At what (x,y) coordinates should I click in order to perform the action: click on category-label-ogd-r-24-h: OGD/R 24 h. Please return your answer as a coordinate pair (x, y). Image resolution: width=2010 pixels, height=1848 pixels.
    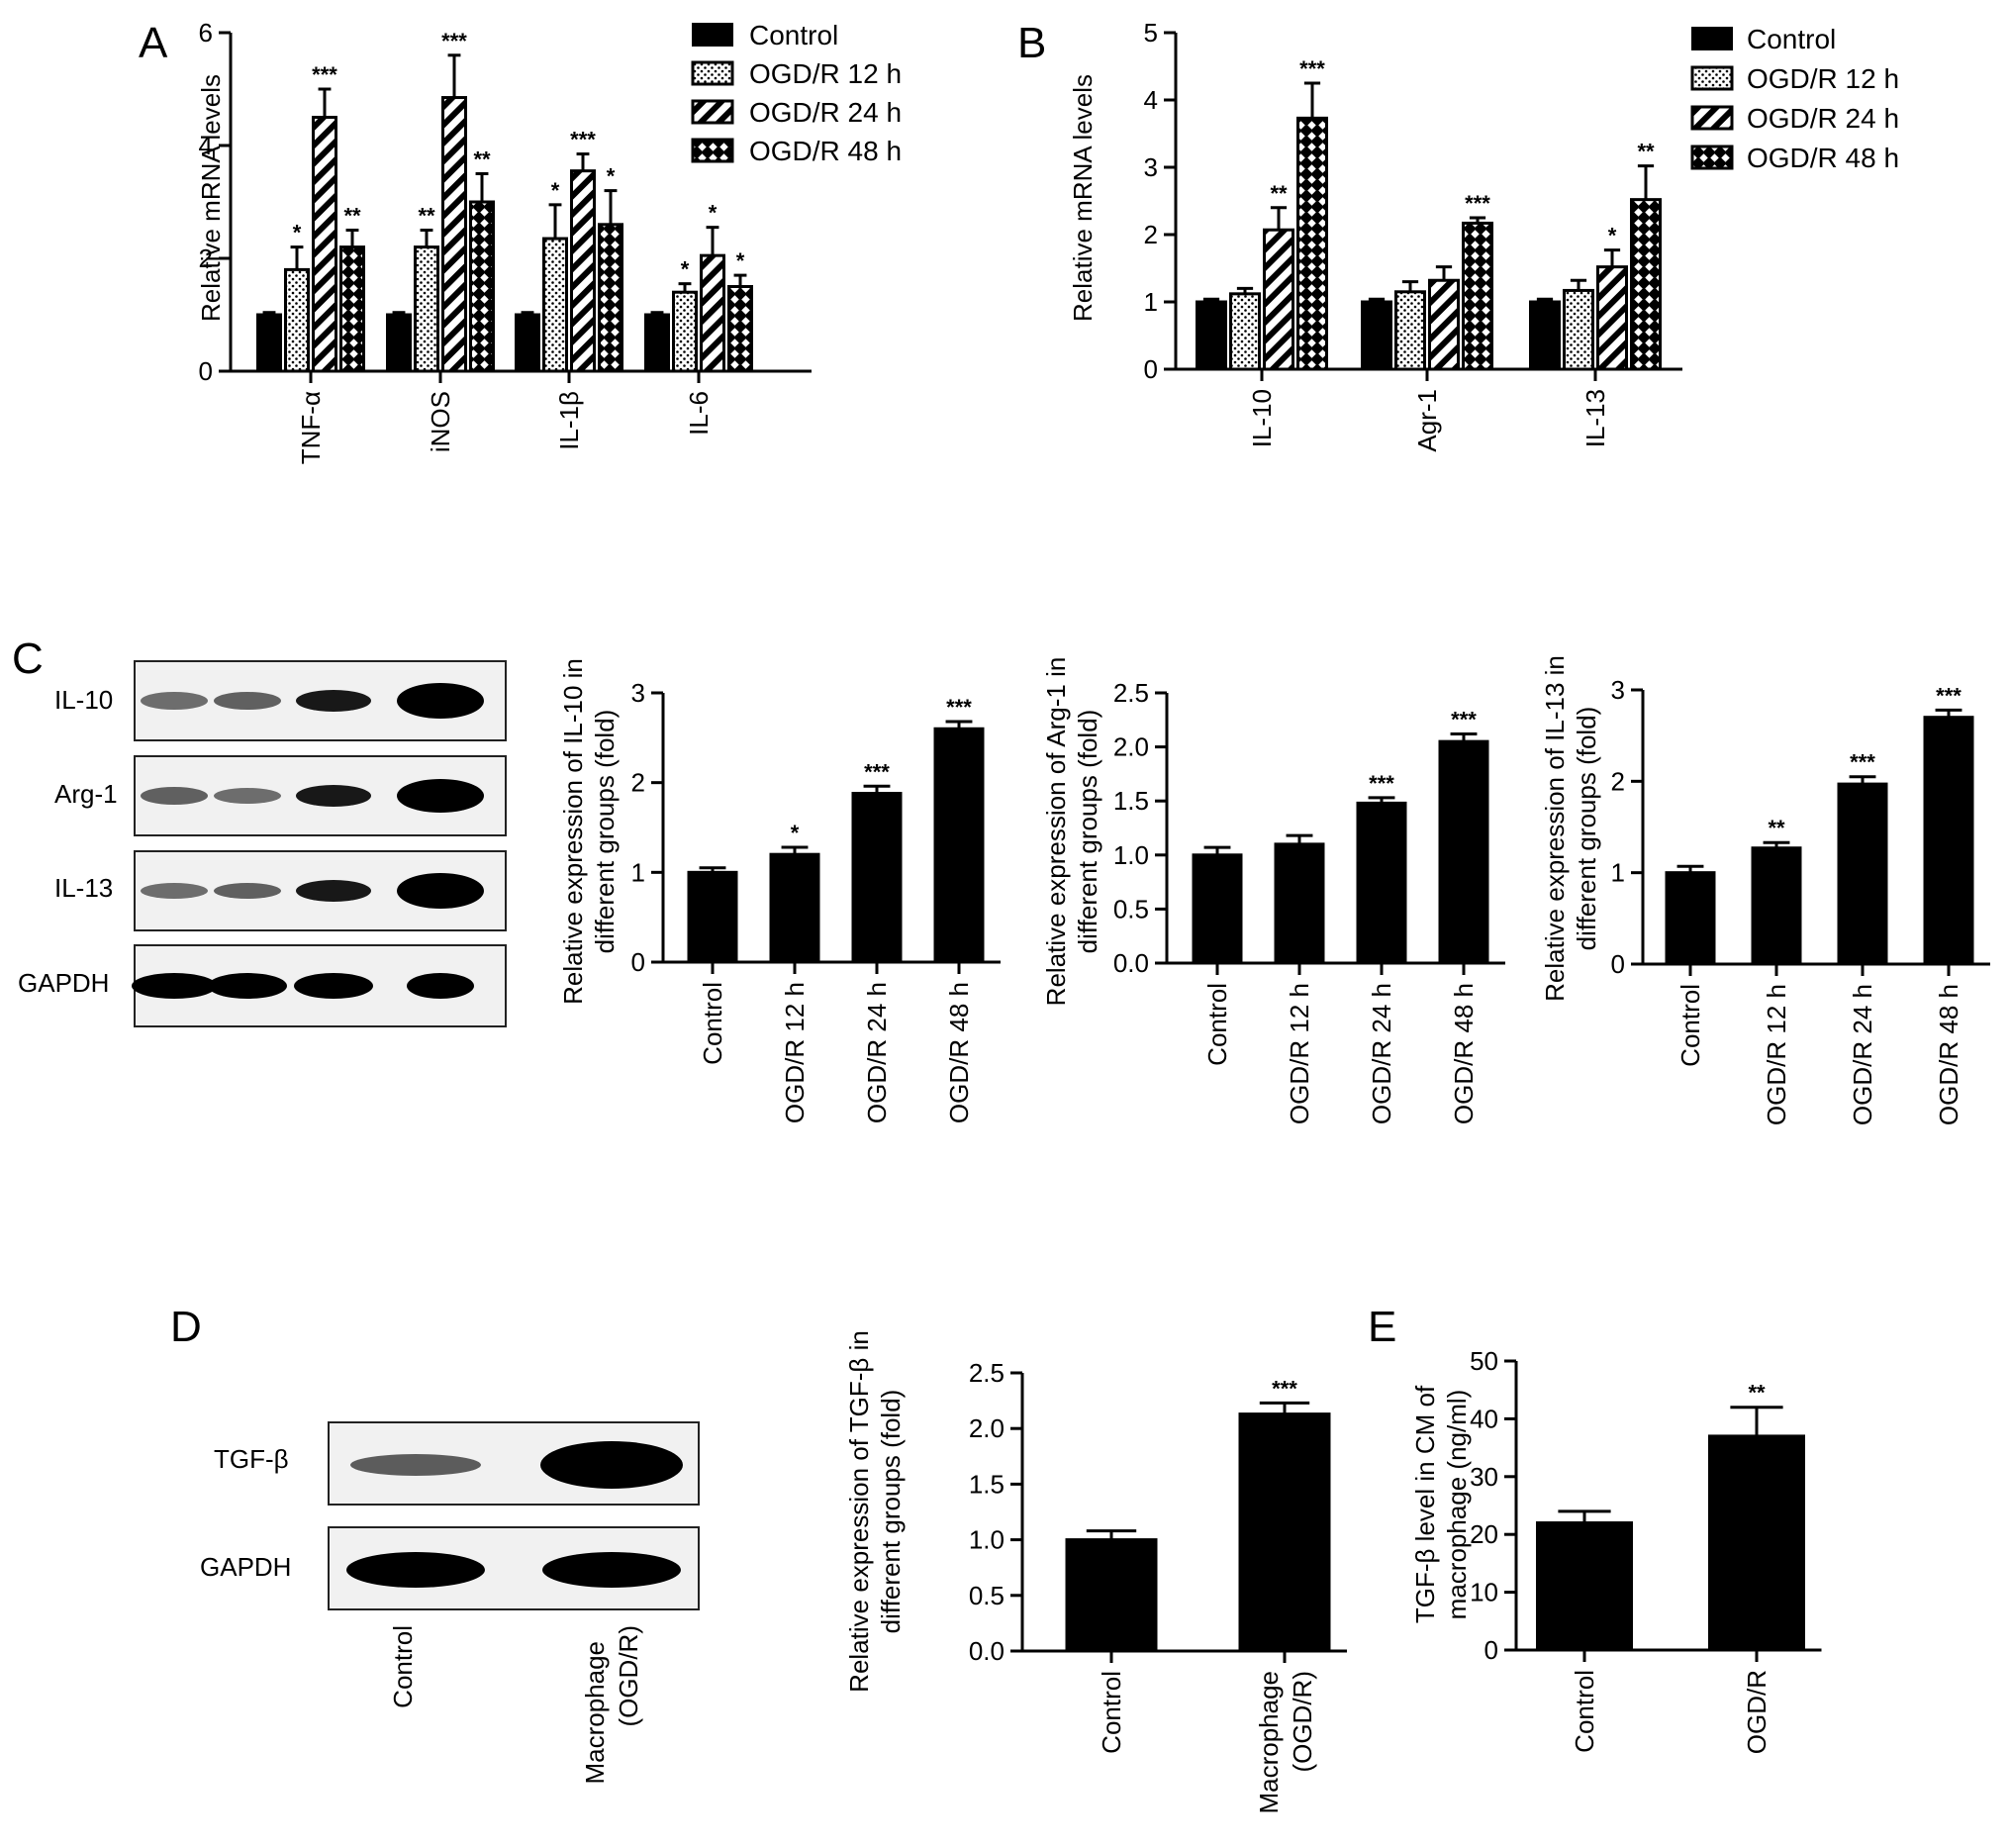
    Looking at the image, I should click on (1382, 1053).